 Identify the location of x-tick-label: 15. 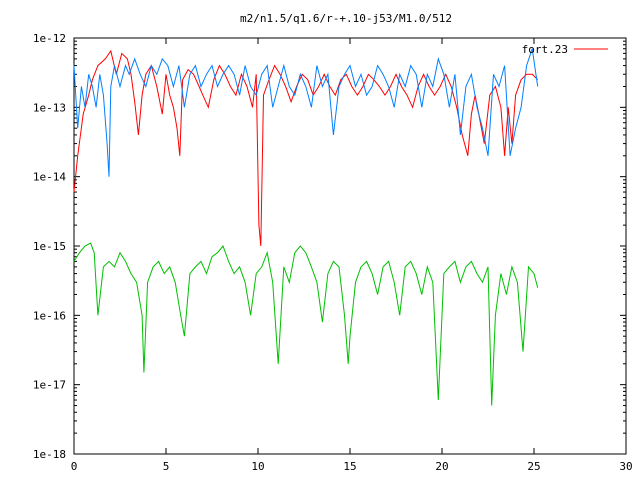
(349, 466).